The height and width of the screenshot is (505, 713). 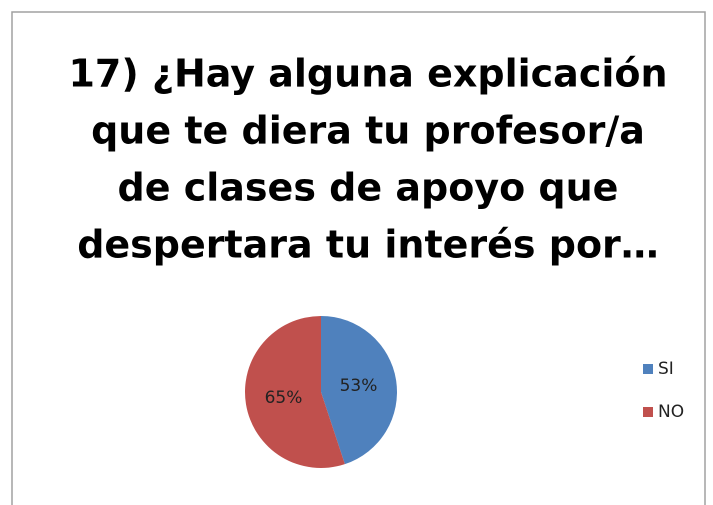 I want to click on legend-label: SI, so click(x=666, y=369).